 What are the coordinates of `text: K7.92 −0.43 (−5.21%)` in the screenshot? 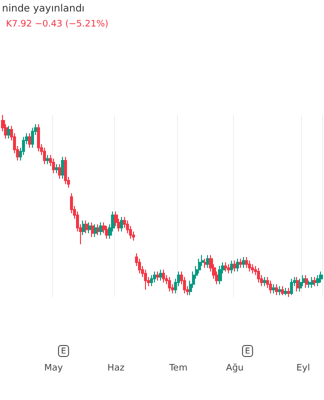 It's located at (57, 25).